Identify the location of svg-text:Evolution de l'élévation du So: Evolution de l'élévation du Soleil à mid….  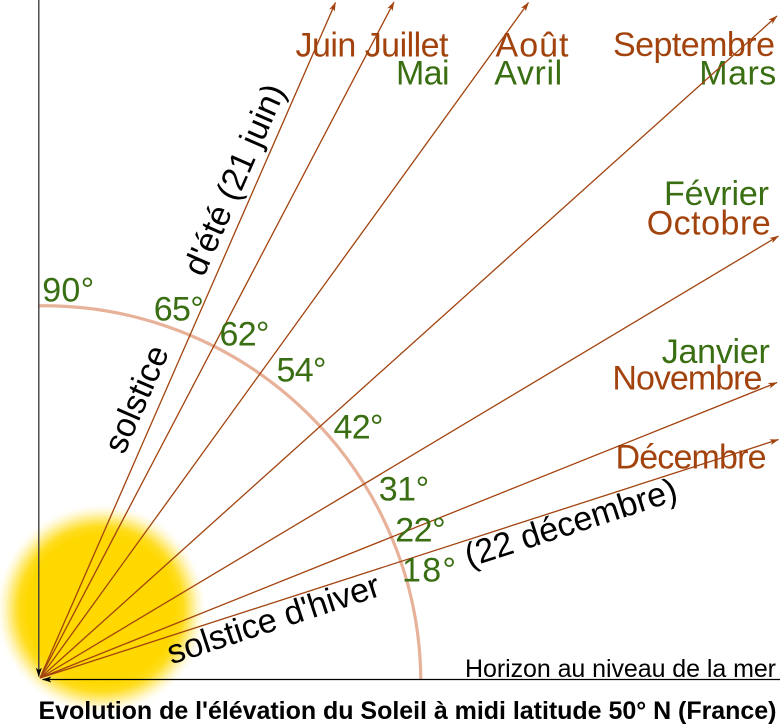
(408, 711).